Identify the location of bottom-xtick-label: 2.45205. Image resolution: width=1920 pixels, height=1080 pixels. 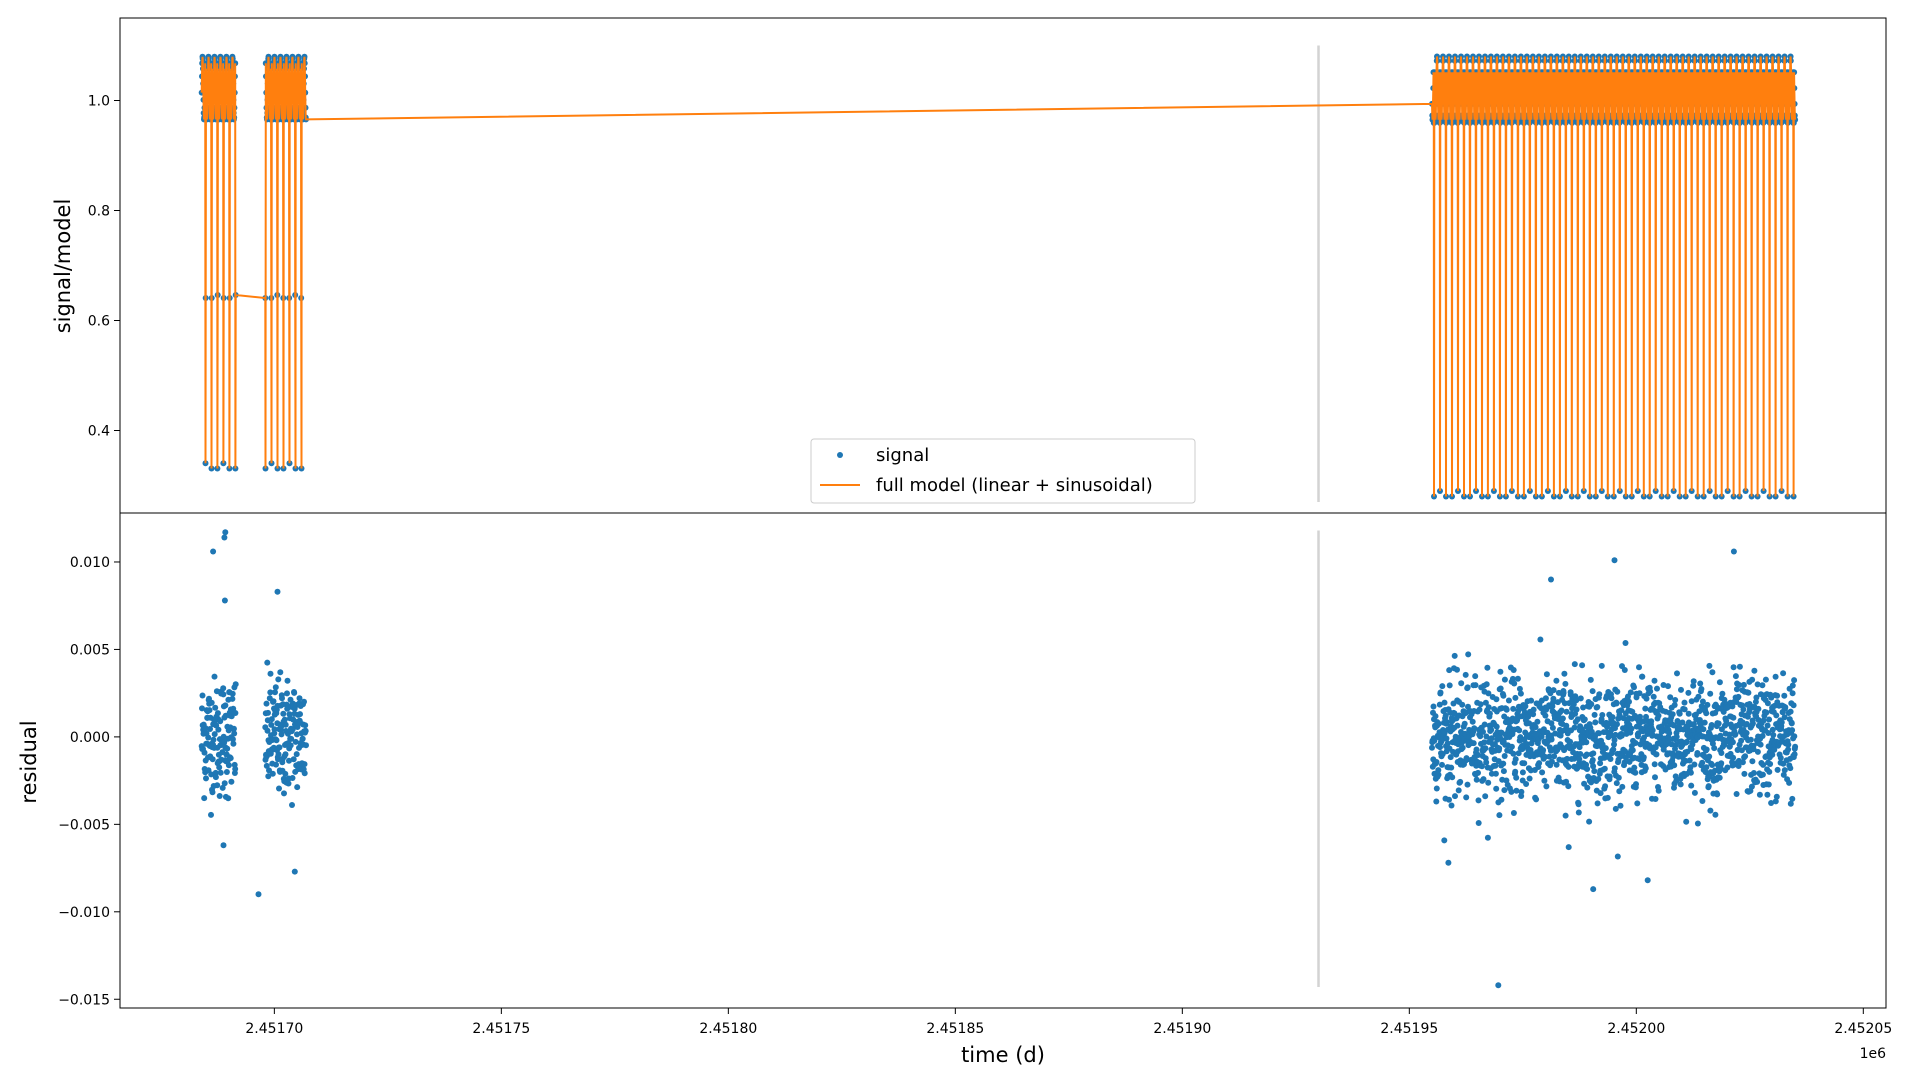
(1863, 1029).